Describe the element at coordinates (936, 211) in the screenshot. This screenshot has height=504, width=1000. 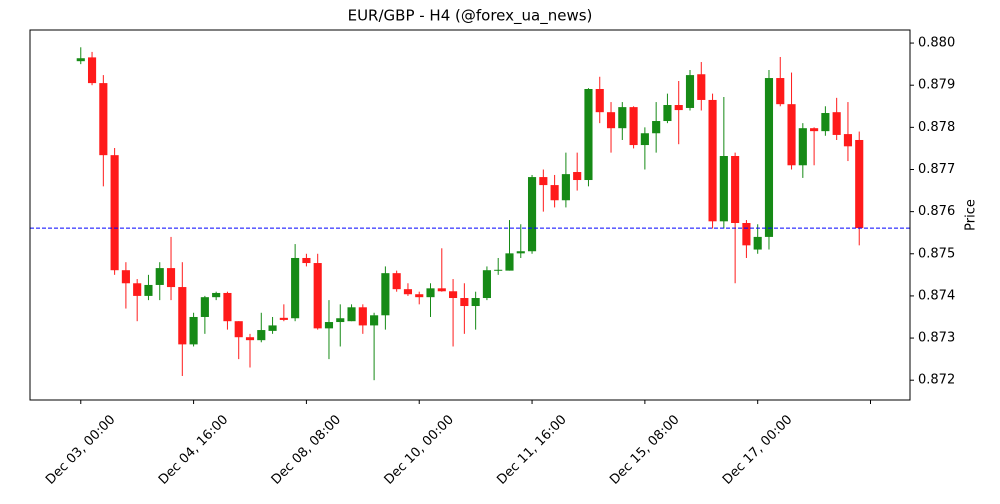
I see `y-tick-label: 0.876` at that location.